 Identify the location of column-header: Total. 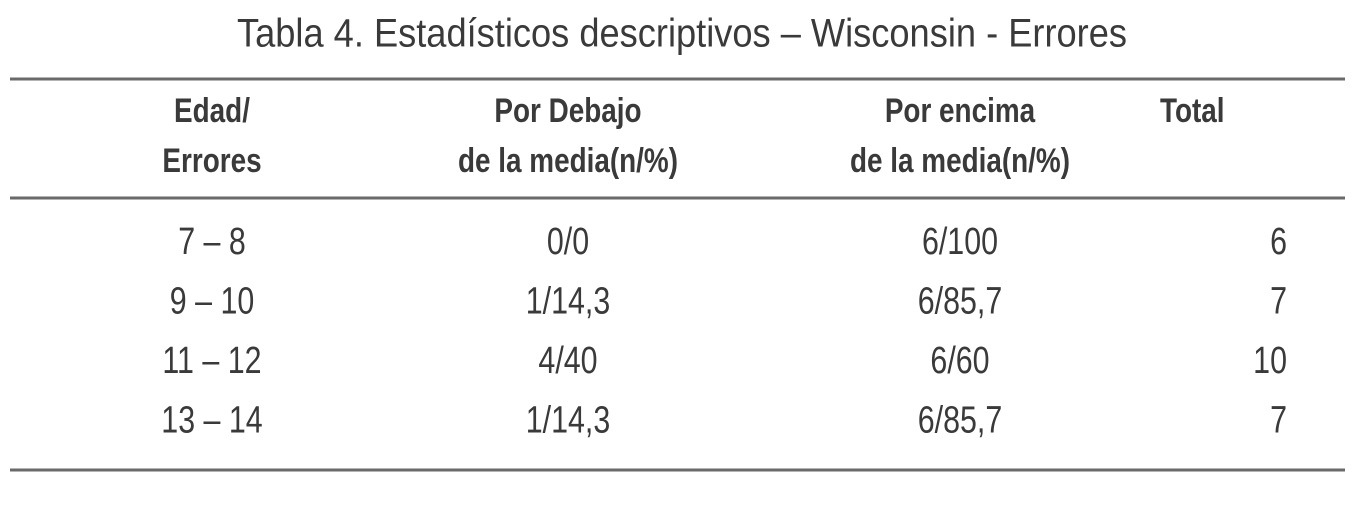
(1192, 111).